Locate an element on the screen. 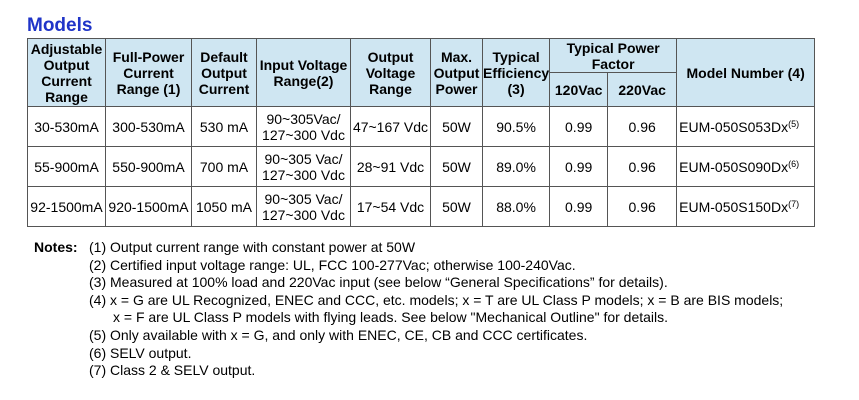  notes-label: Notes: is located at coordinates (56, 247).